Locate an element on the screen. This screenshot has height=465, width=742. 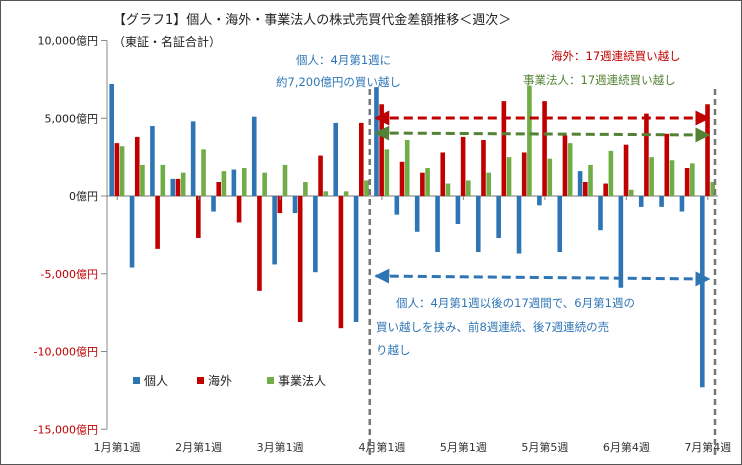
bar-個人-10 is located at coordinates (315, 234).